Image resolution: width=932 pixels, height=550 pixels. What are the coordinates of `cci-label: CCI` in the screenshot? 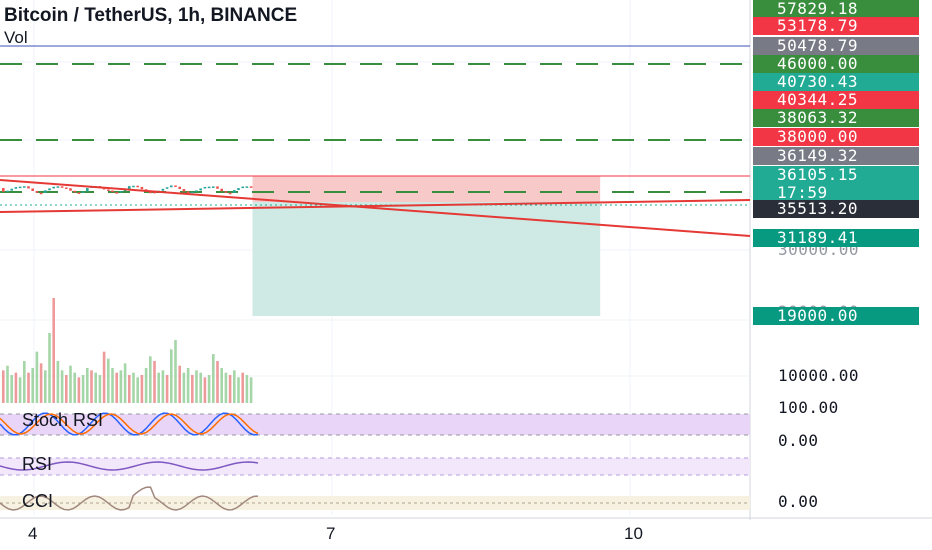 It's located at (37, 501).